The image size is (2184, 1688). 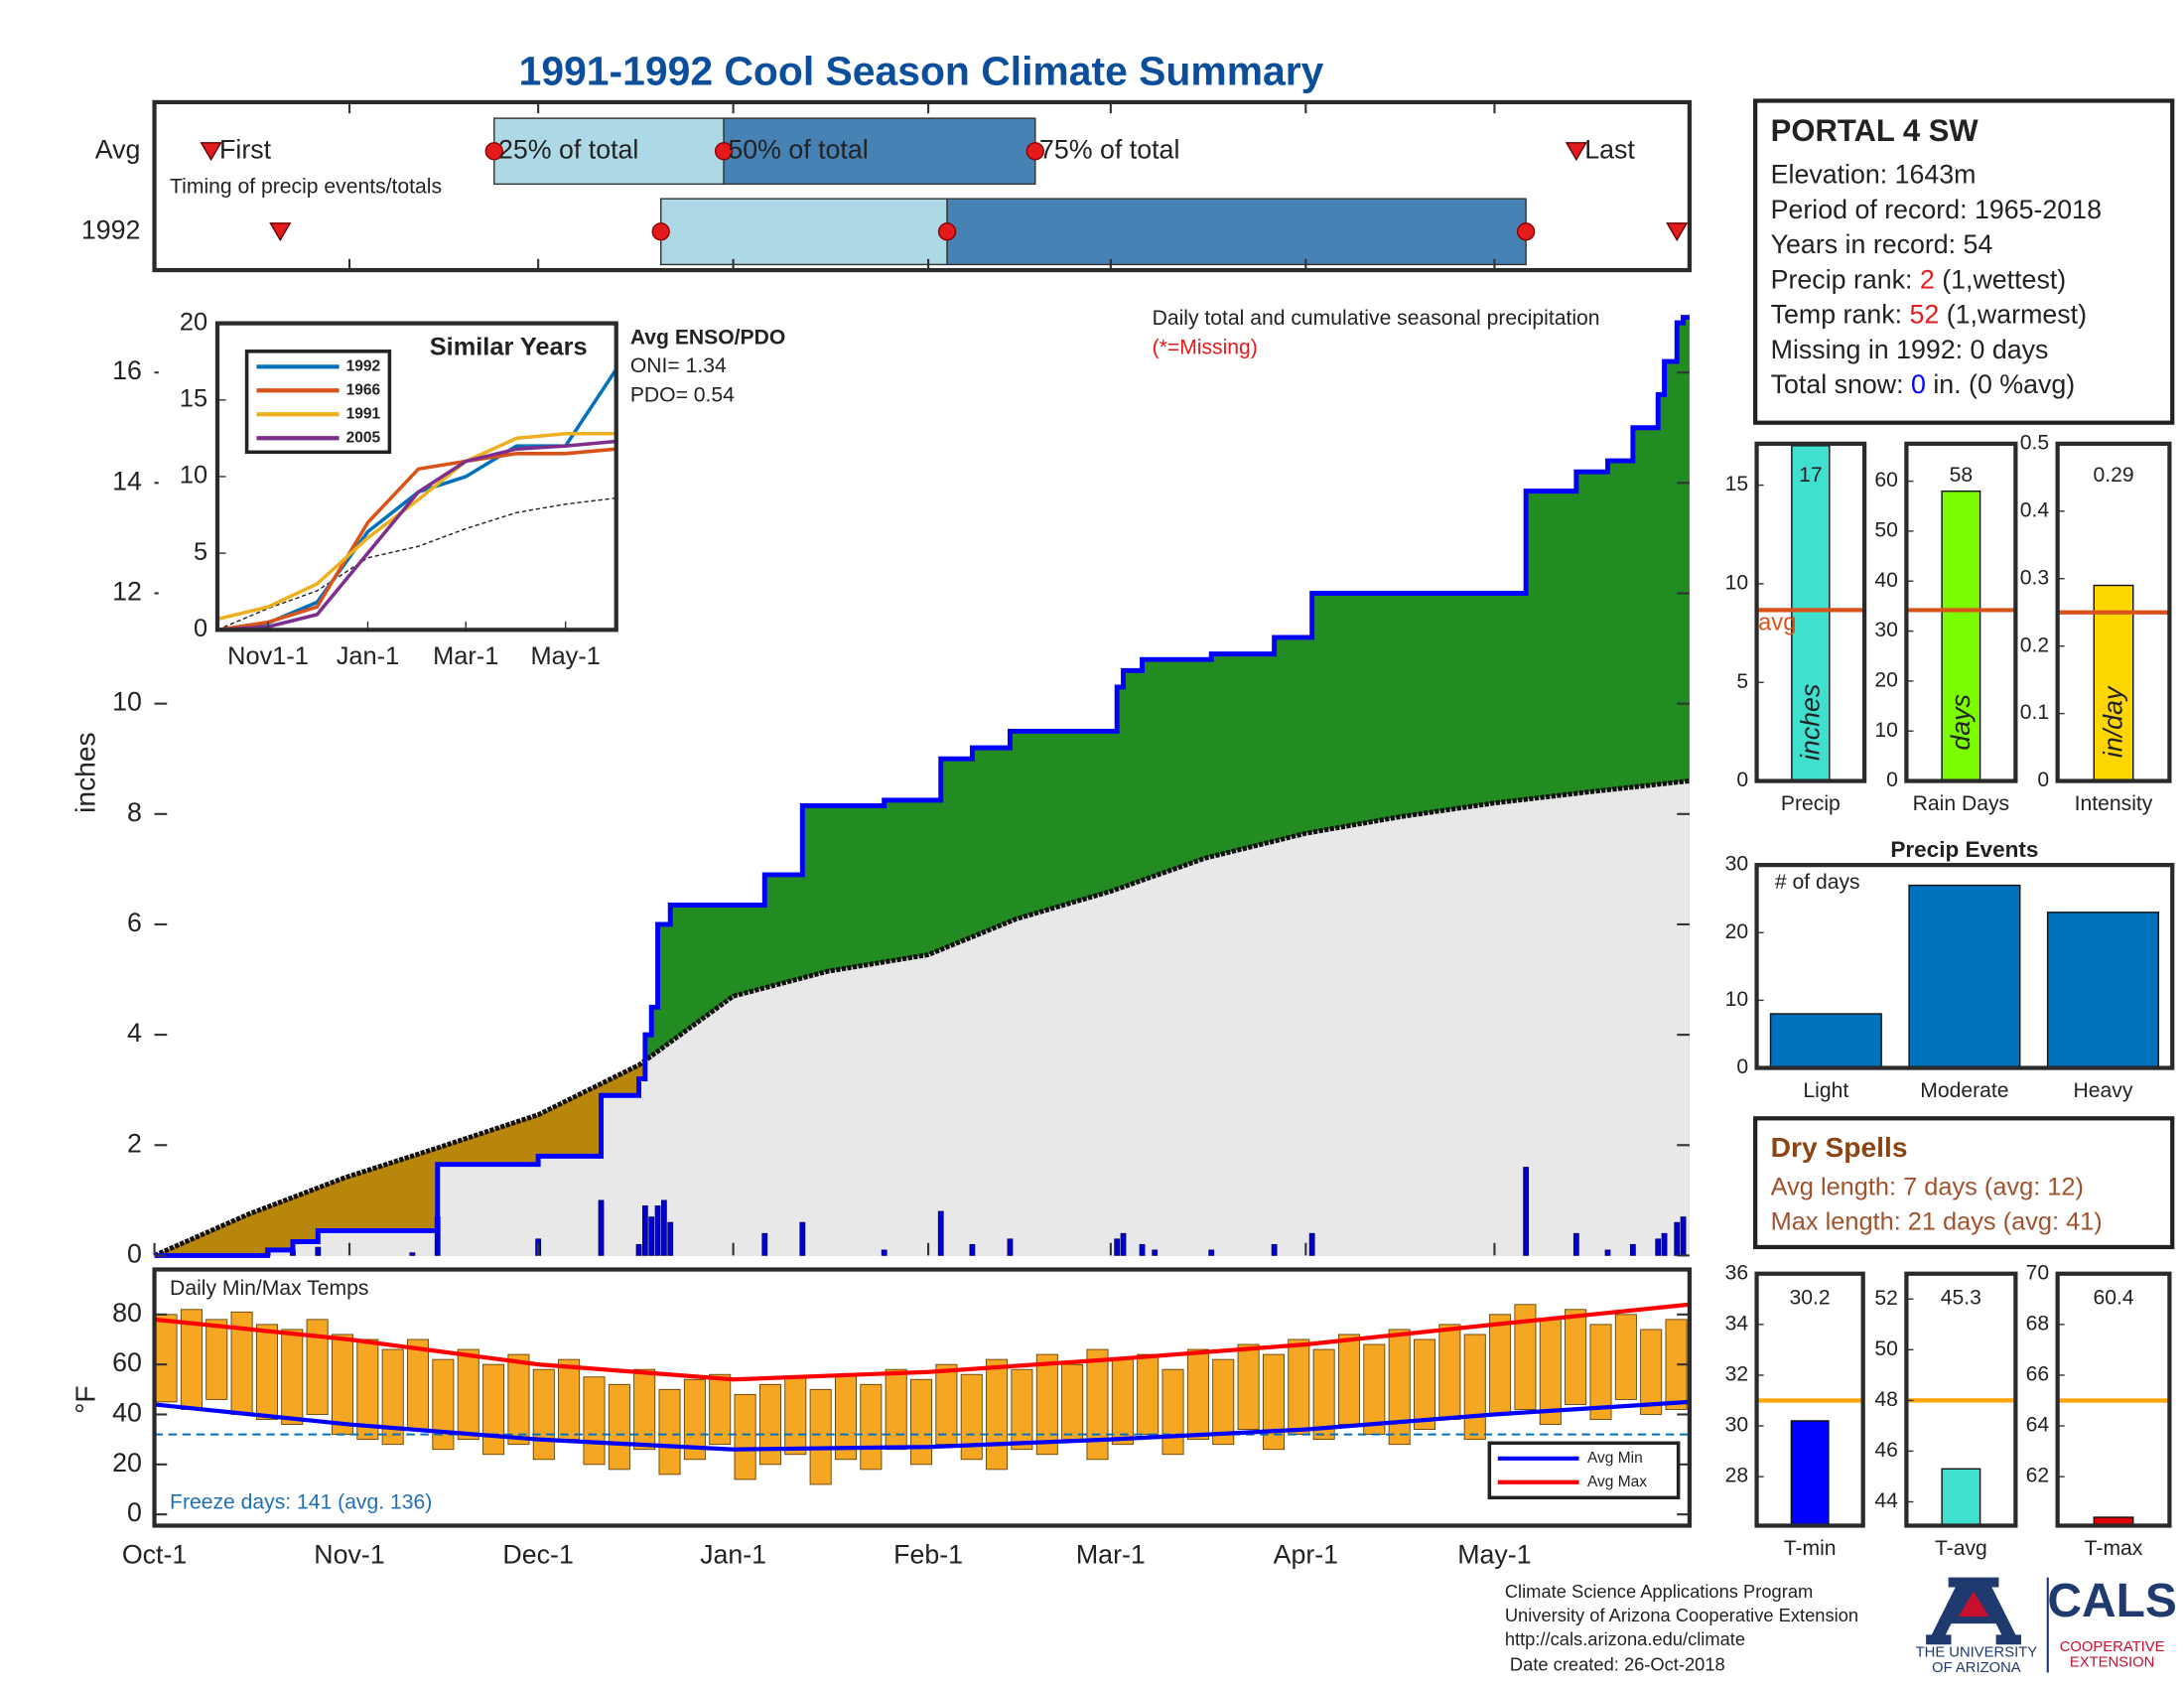 What do you see at coordinates (84, 1399) in the screenshot?
I see `y-axis-label: °F` at bounding box center [84, 1399].